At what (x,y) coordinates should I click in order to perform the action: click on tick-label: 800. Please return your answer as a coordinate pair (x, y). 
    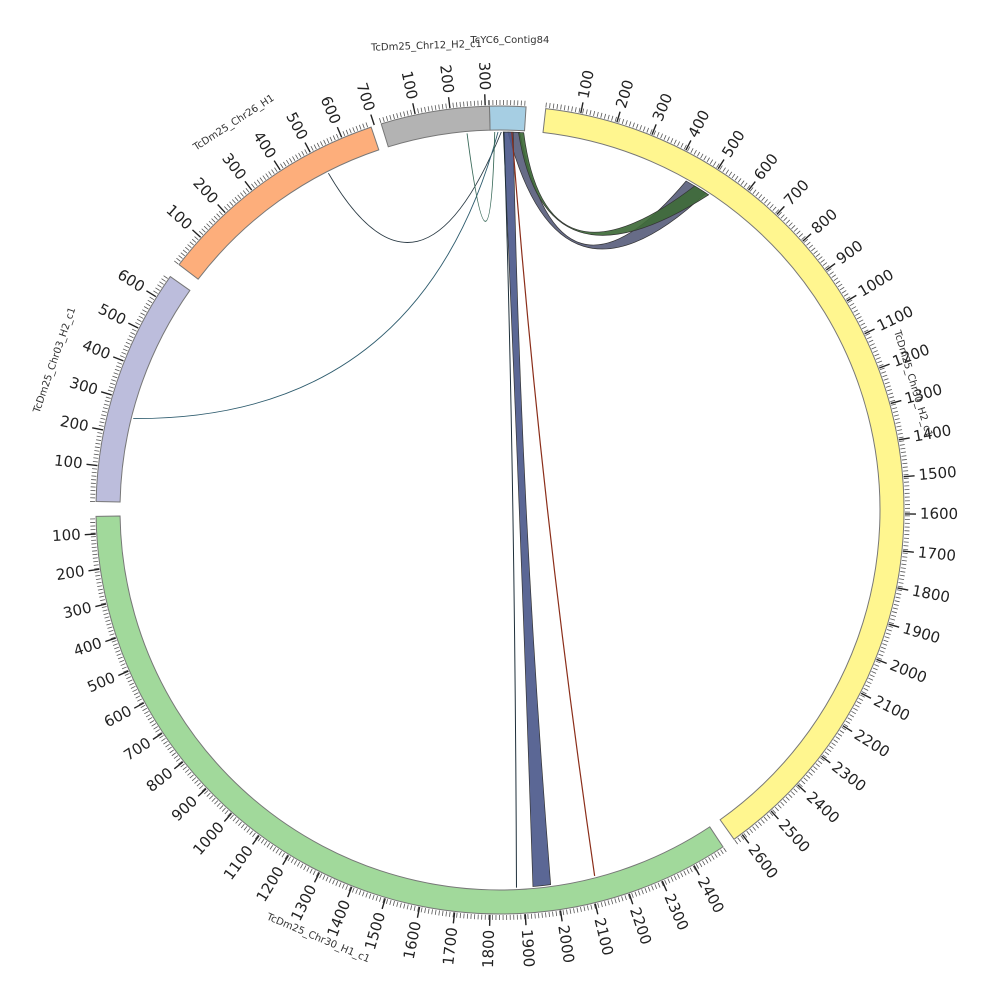
    Looking at the image, I should click on (160, 780).